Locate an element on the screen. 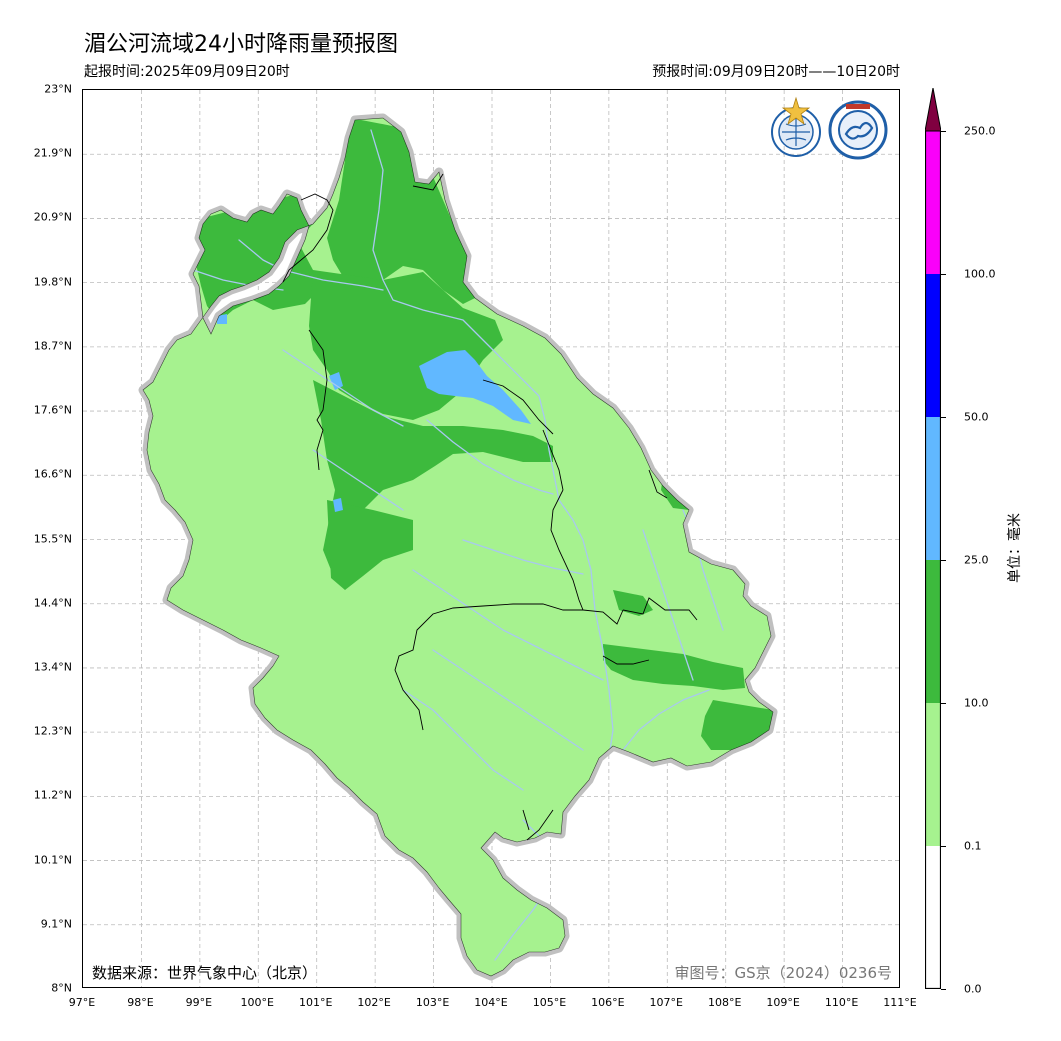 Image resolution: width=1061 pixels, height=1041 pixels. map-review-number: 审图号：GS京（2024）0236号 is located at coordinates (783, 973).